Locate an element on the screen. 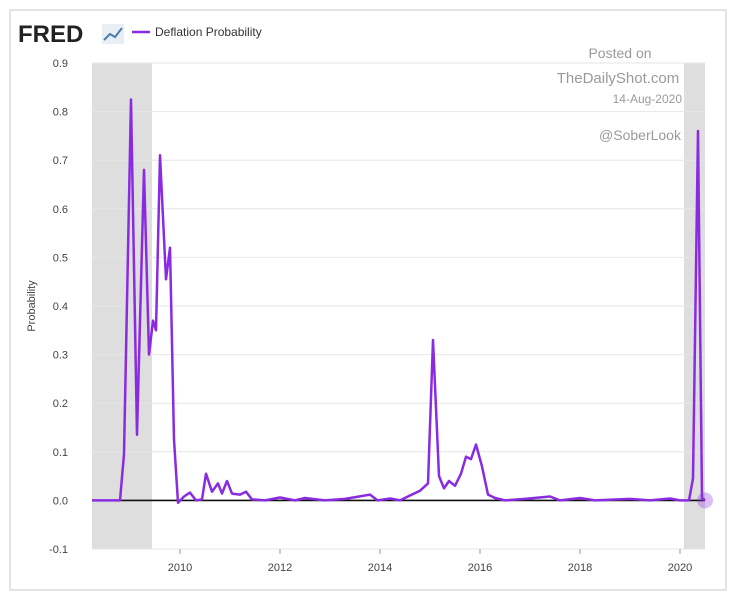  x-tick-label: 2020 is located at coordinates (680, 568).